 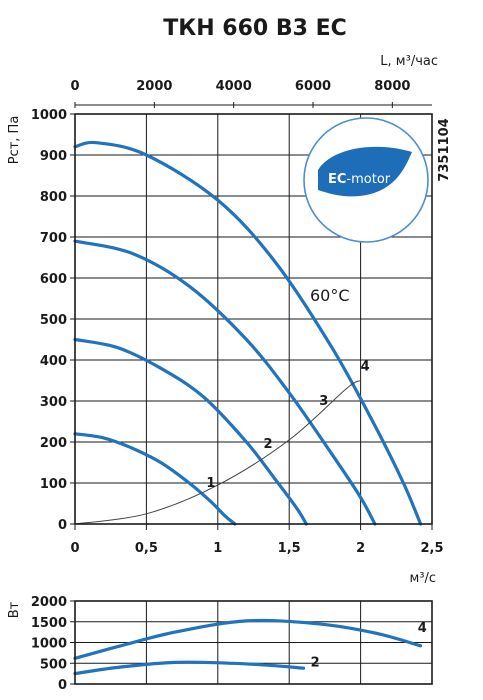 What do you see at coordinates (53, 484) in the screenshot?
I see `y-tick-label: 100` at bounding box center [53, 484].